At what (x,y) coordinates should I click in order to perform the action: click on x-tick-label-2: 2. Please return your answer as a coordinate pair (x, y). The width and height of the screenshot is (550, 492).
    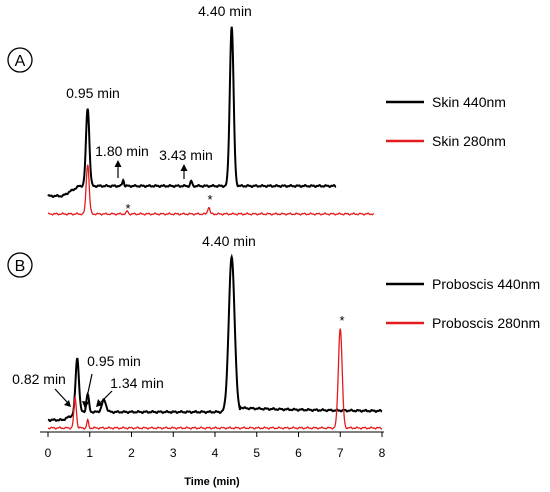
    Looking at the image, I should click on (131, 453).